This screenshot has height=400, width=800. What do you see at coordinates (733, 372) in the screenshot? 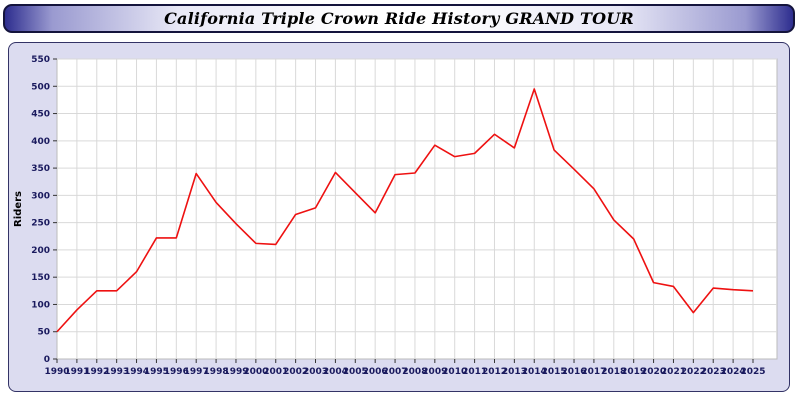
I see `x-tick-label: 2024` at bounding box center [733, 372].